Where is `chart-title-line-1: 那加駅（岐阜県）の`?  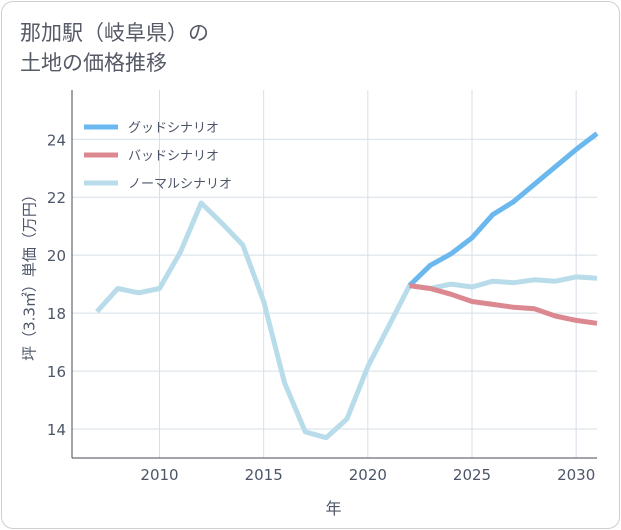 chart-title-line-1: 那加駅（岐阜県）の is located at coordinates (114, 33).